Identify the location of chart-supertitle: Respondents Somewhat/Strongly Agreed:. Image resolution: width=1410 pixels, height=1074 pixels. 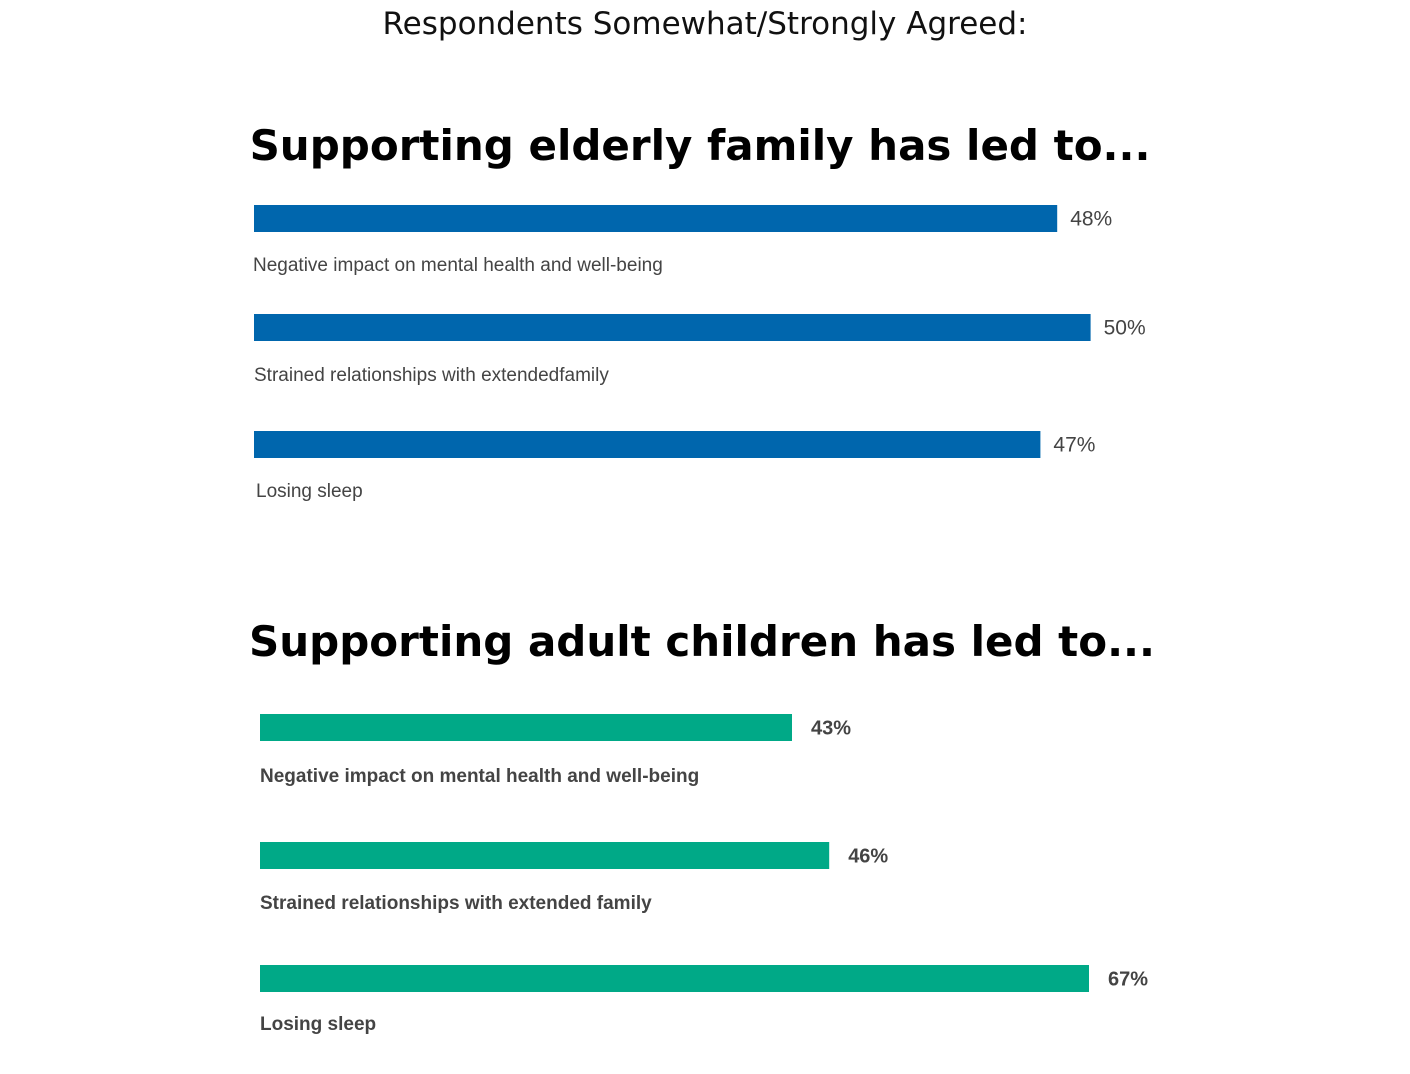
(705, 24).